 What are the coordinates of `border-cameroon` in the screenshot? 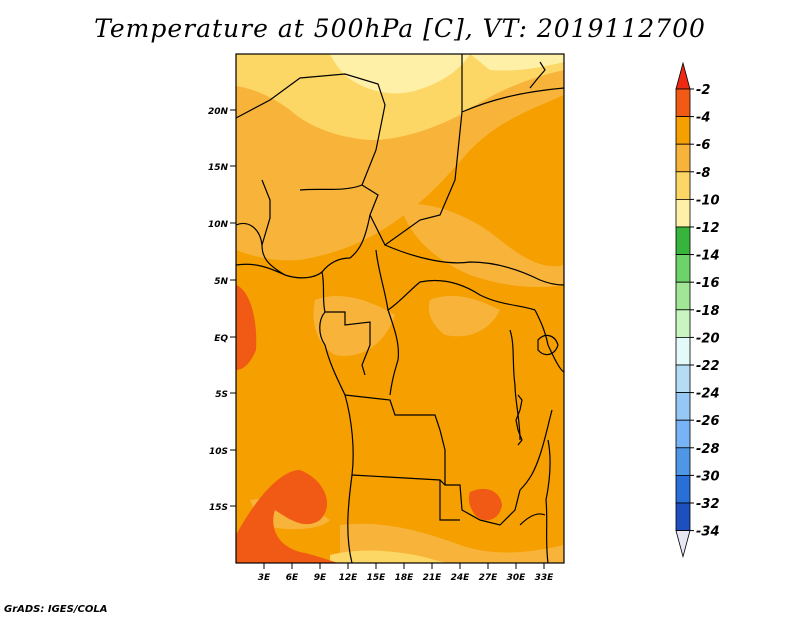 It's located at (346, 243).